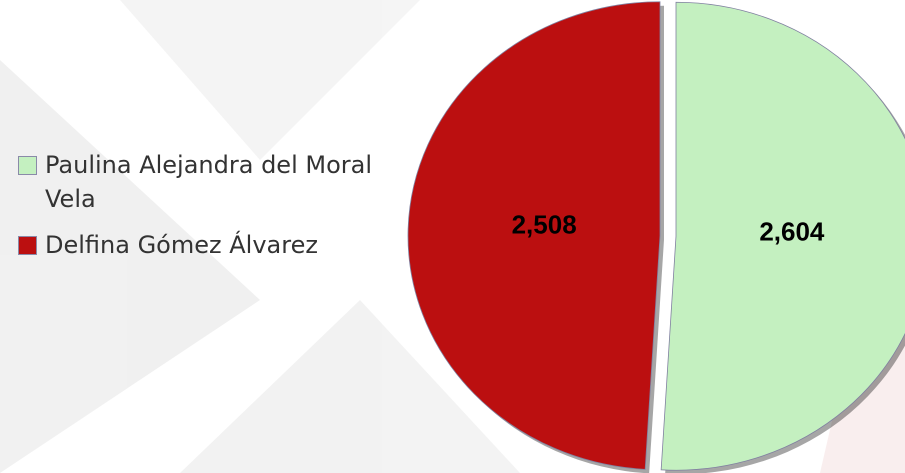  What do you see at coordinates (181, 245) in the screenshot?
I see `legend-label: Delfina Gómez Álvarez` at bounding box center [181, 245].